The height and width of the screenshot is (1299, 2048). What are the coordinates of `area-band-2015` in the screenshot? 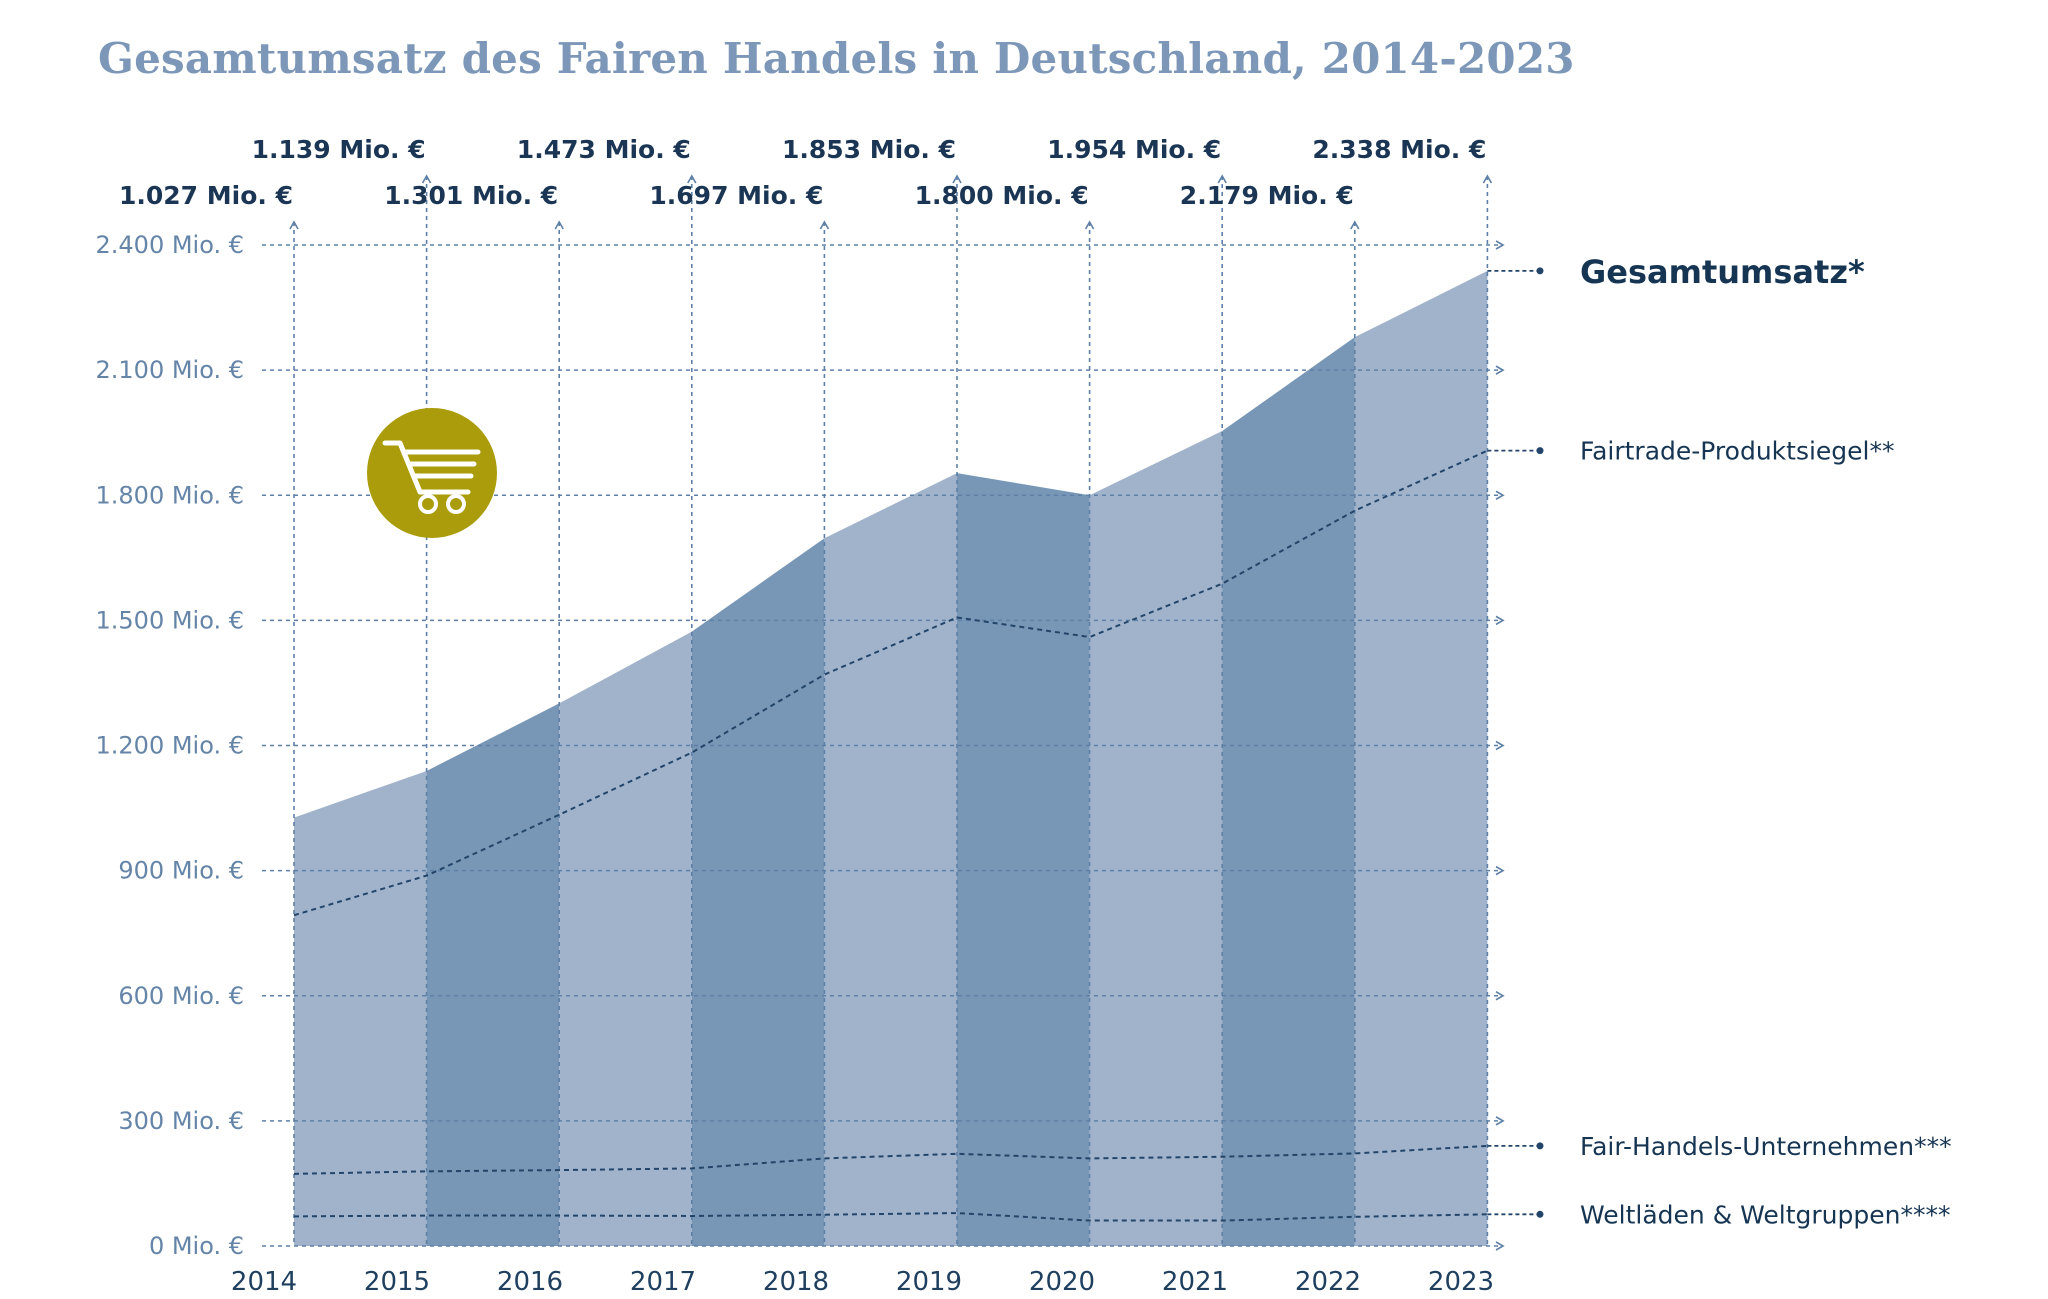 It's located at (493, 974).